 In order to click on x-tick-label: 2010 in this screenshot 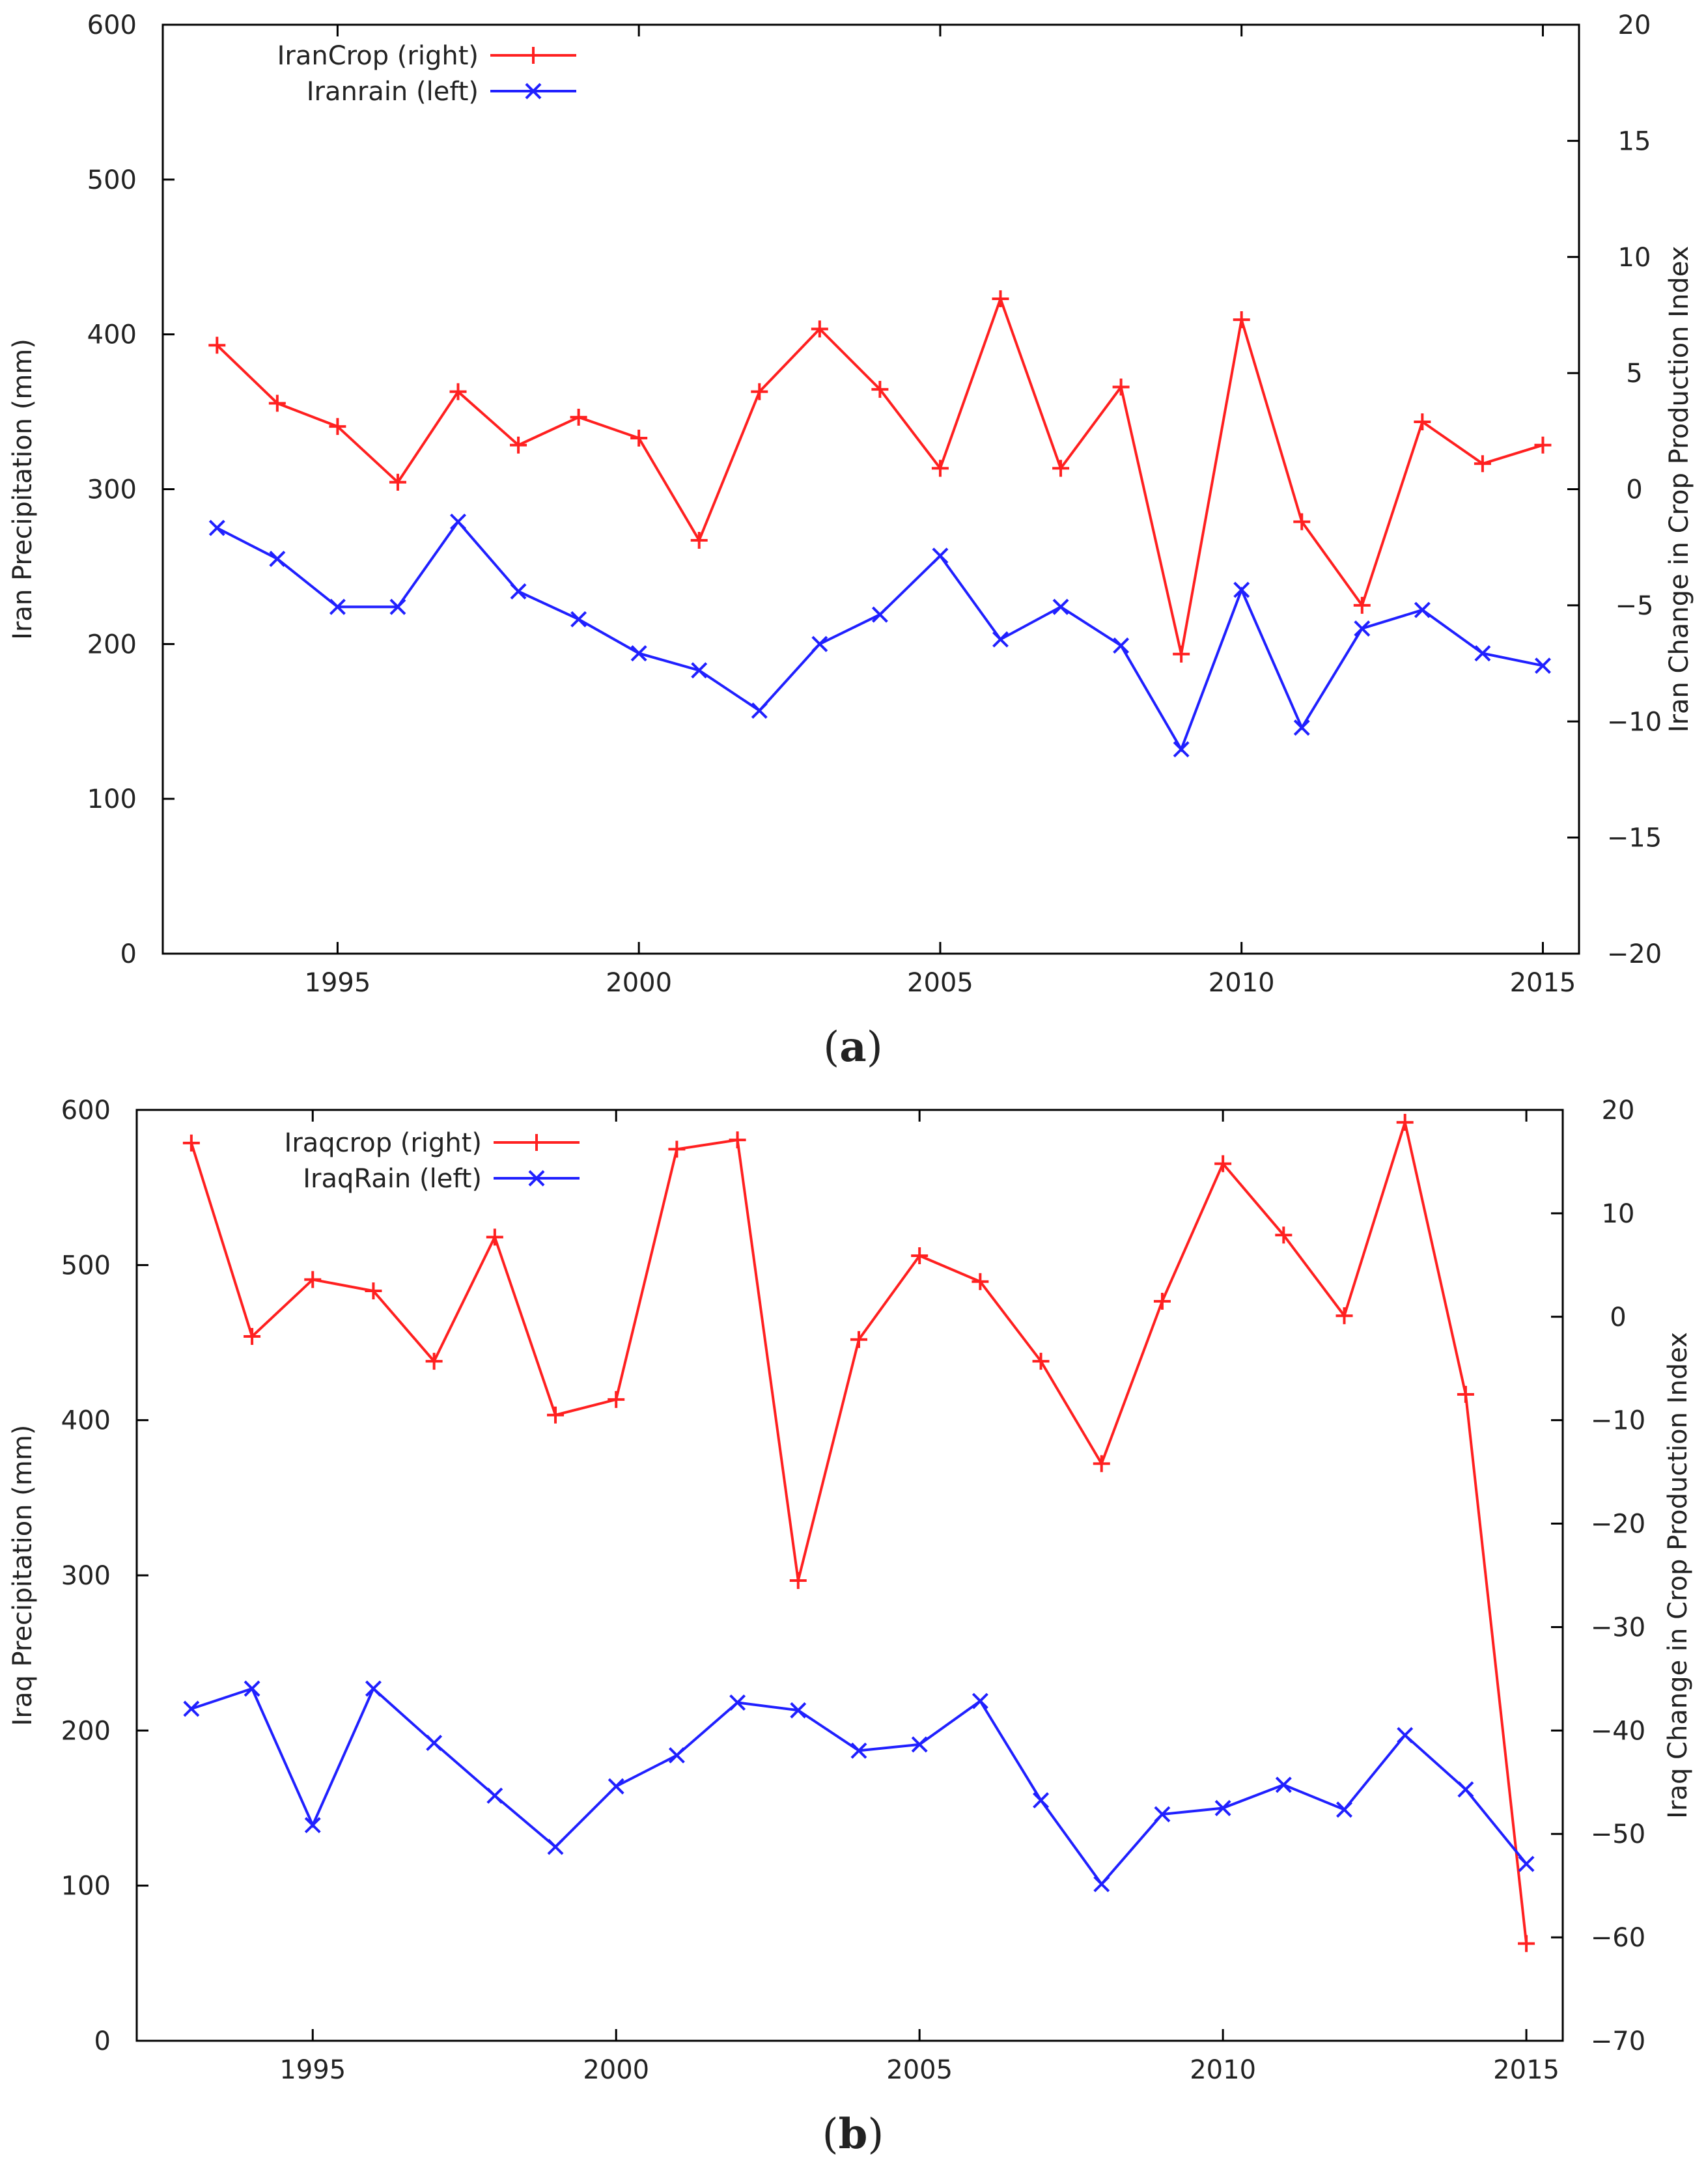, I will do `click(1223, 2070)`.